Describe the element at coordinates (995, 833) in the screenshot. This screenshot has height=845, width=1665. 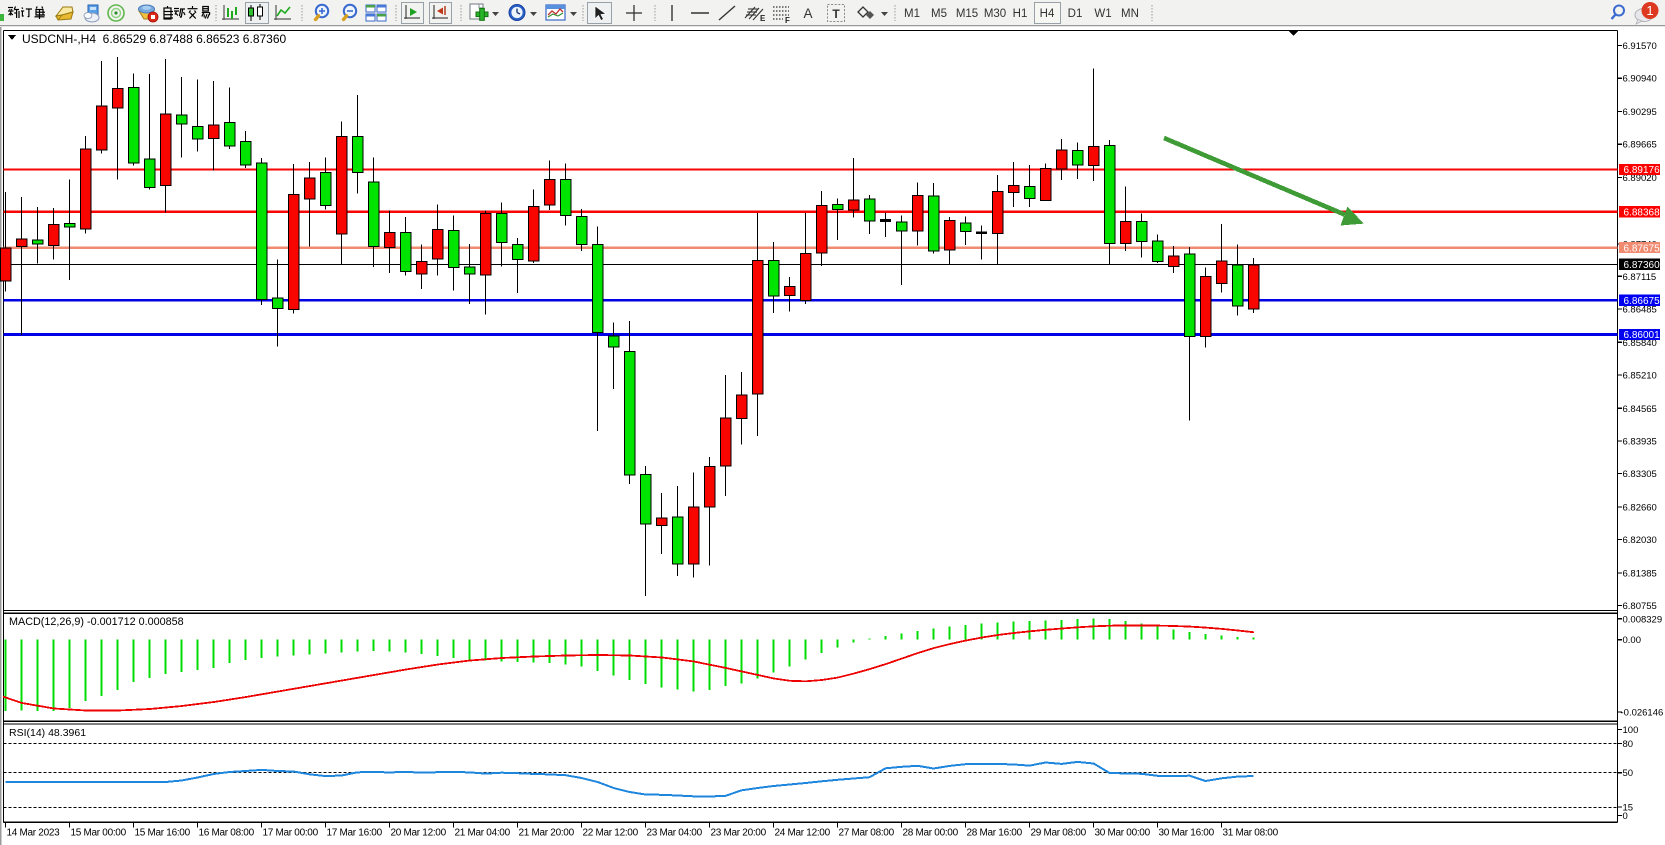
I see `svg-text: 28 Mar 16:00` at that location.